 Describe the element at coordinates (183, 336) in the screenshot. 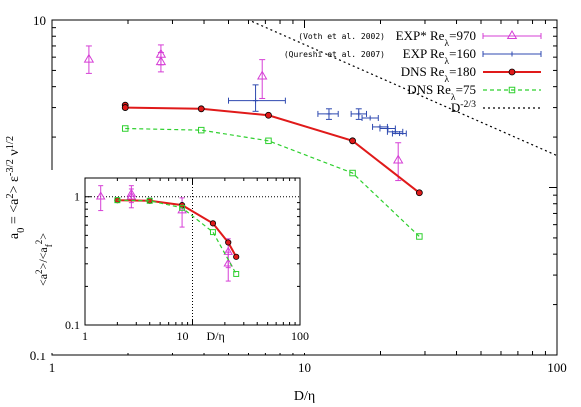

I see `inset-x-tick-label: 10` at that location.